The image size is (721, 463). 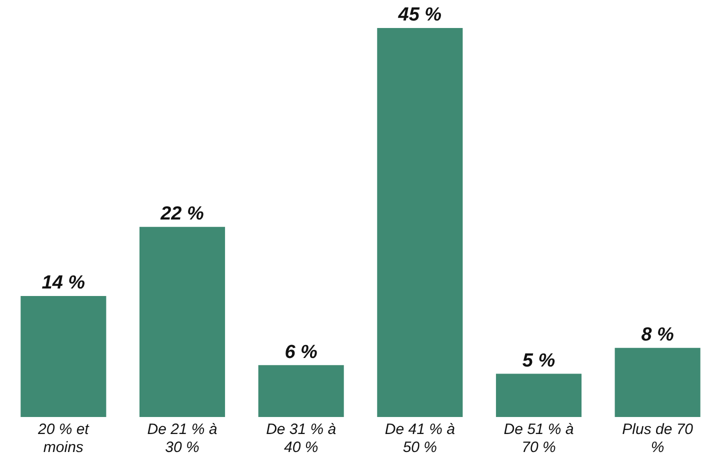 What do you see at coordinates (658, 438) in the screenshot?
I see `x-tick-label: Plus de 70 %` at bounding box center [658, 438].